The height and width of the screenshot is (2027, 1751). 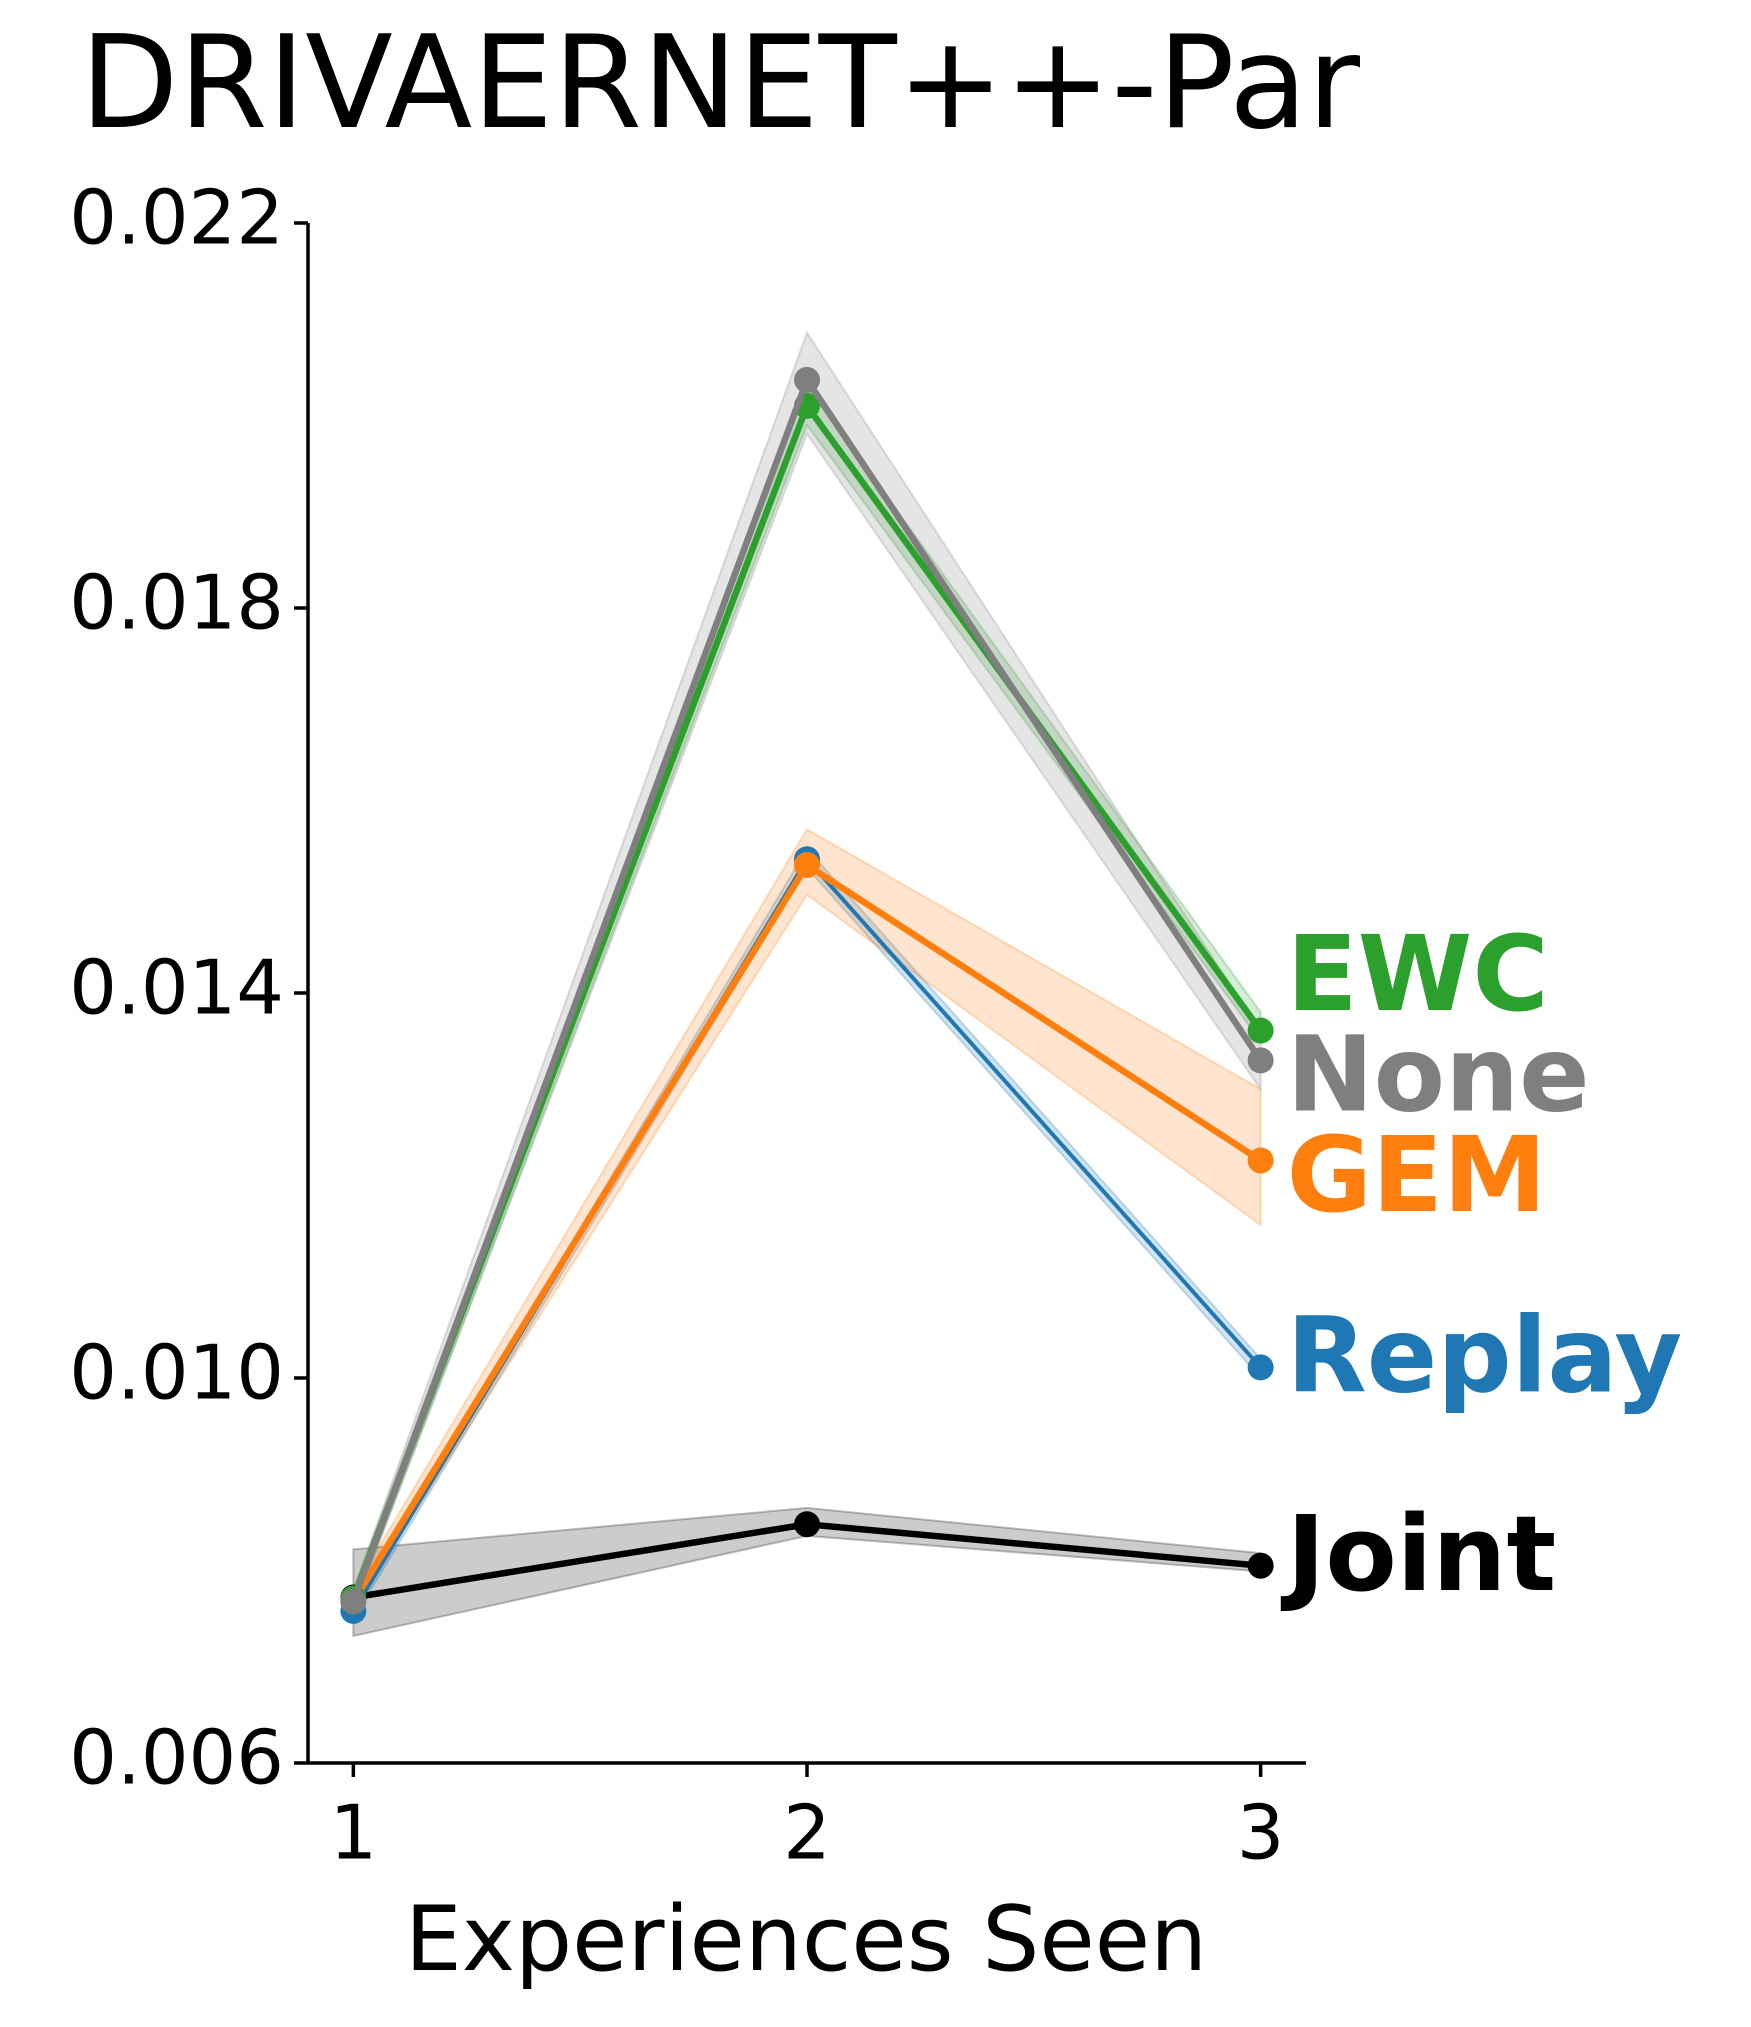 What do you see at coordinates (354, 1833) in the screenshot?
I see `x-tick-label: 1` at bounding box center [354, 1833].